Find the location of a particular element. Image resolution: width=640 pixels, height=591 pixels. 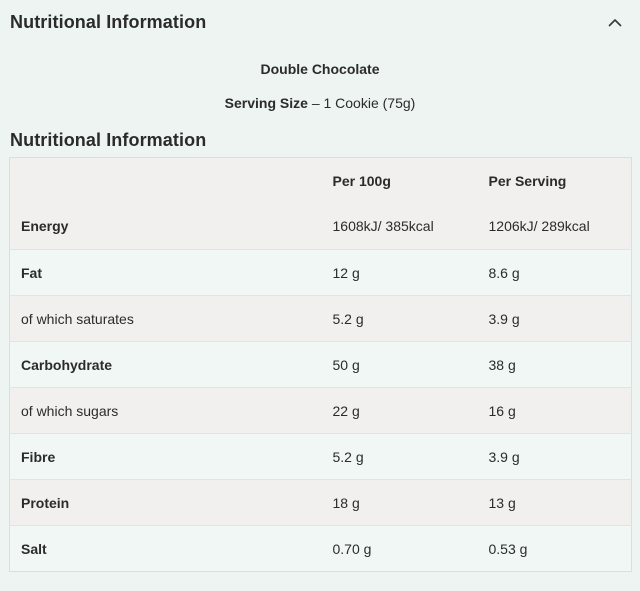

per-serving-value: 16 g is located at coordinates (502, 410).